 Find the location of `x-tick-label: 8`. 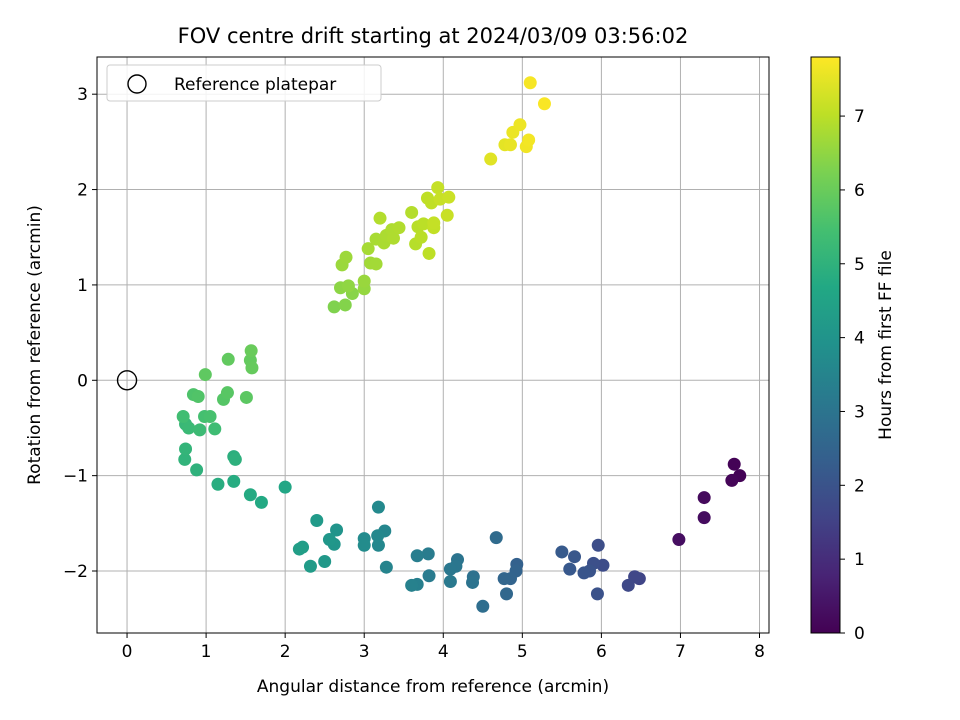

x-tick-label: 8 is located at coordinates (759, 652).